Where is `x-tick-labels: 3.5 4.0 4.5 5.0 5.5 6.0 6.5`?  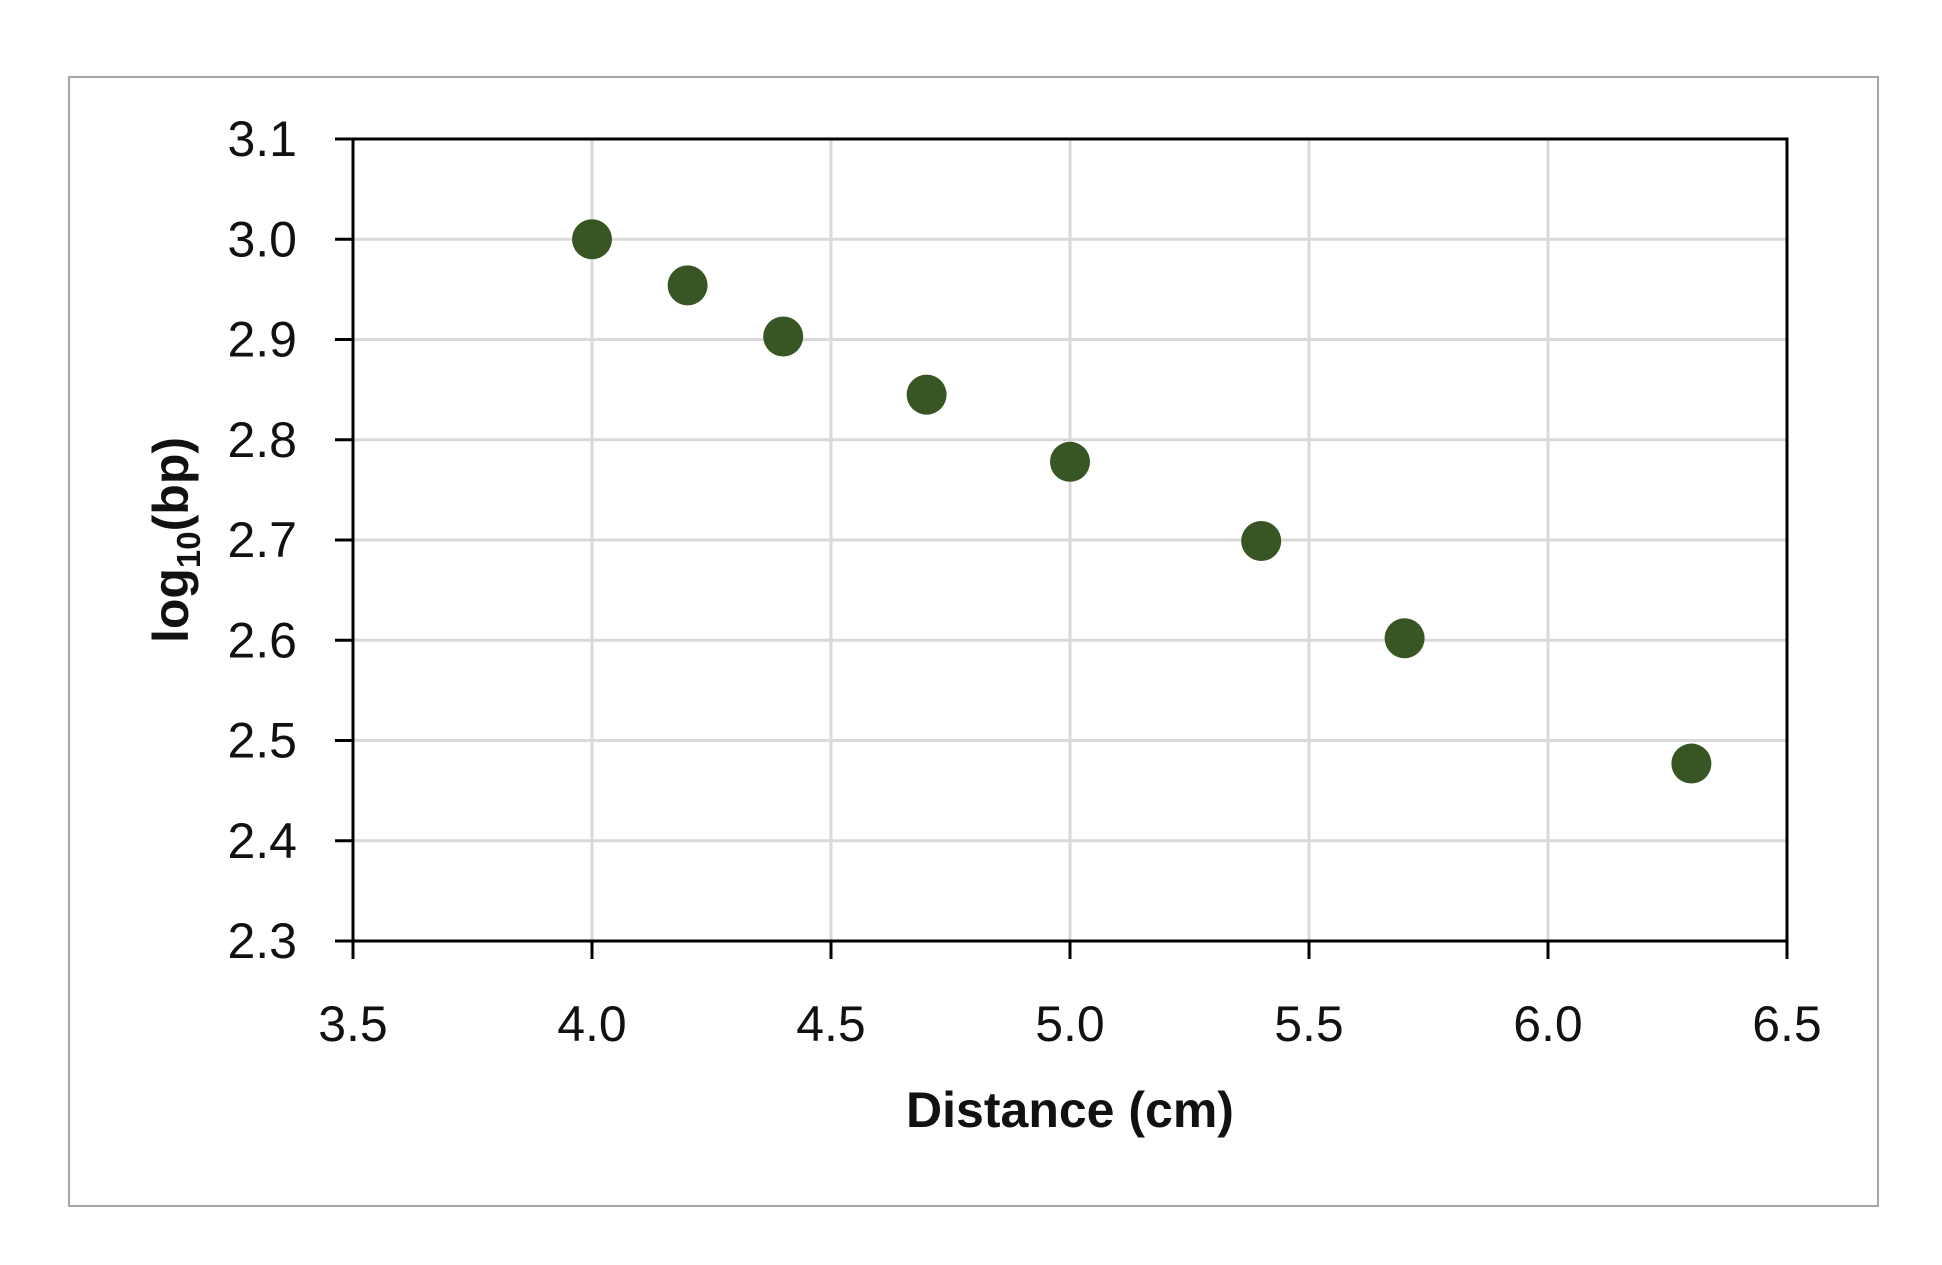 x-tick-labels: 3.5 4.0 4.5 5.0 5.5 6.0 6.5 is located at coordinates (1070, 1024).